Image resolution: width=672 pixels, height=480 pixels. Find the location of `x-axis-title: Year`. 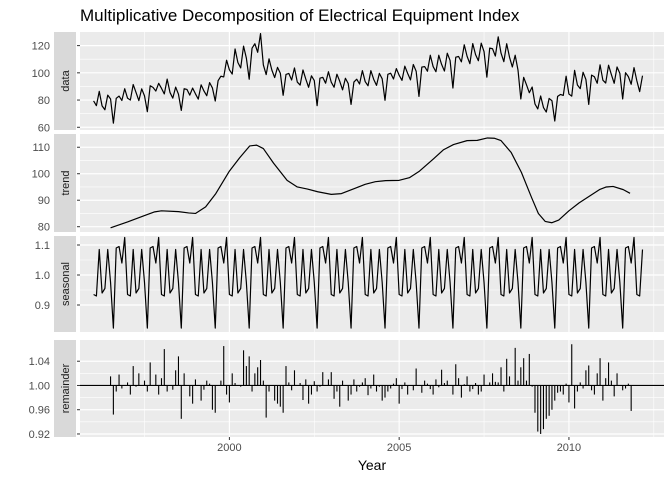

x-axis-title: Year is located at coordinates (372, 465).